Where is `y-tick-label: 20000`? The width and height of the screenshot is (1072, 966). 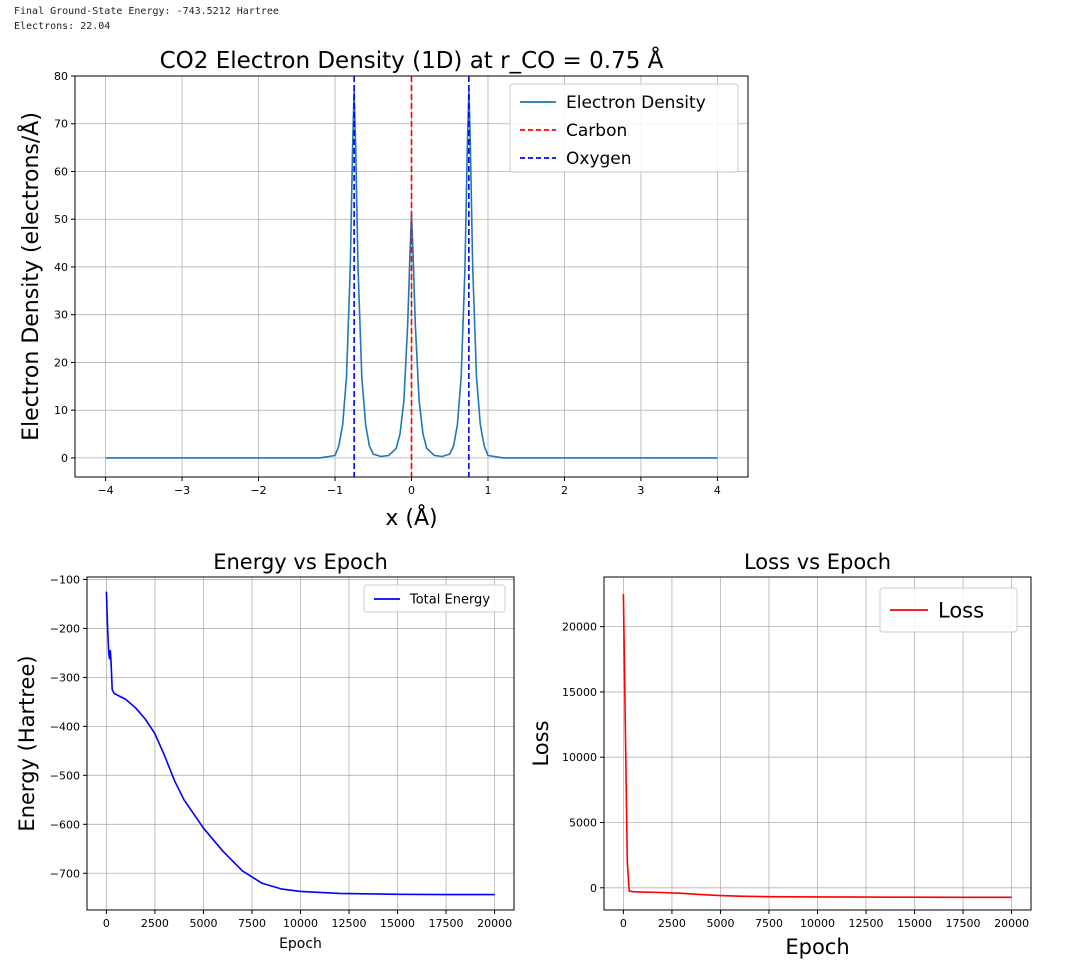 y-tick-label: 20000 is located at coordinates (579, 627).